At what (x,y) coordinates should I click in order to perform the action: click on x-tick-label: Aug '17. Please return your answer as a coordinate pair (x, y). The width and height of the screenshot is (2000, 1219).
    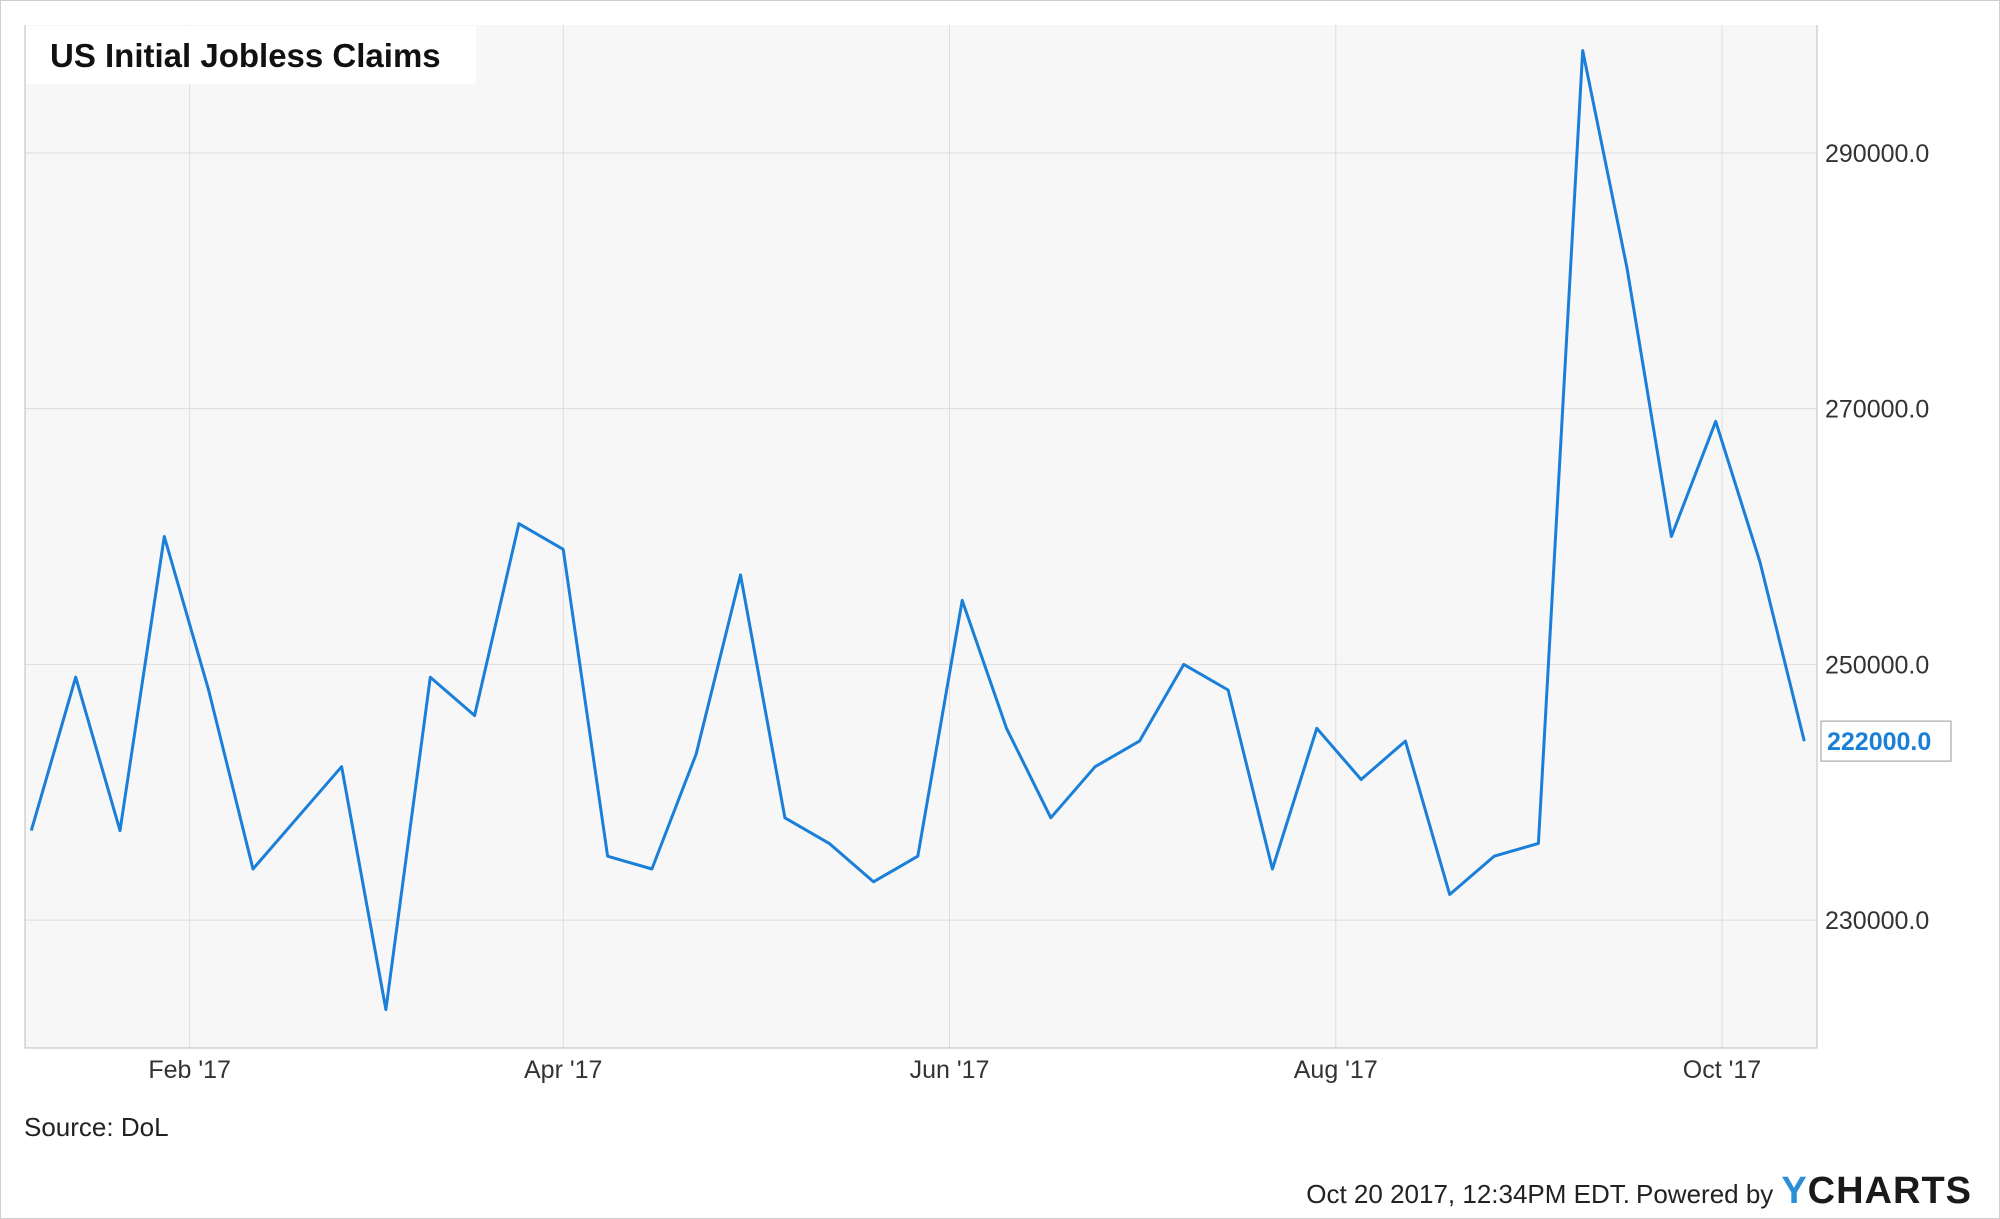
    Looking at the image, I should click on (1336, 1070).